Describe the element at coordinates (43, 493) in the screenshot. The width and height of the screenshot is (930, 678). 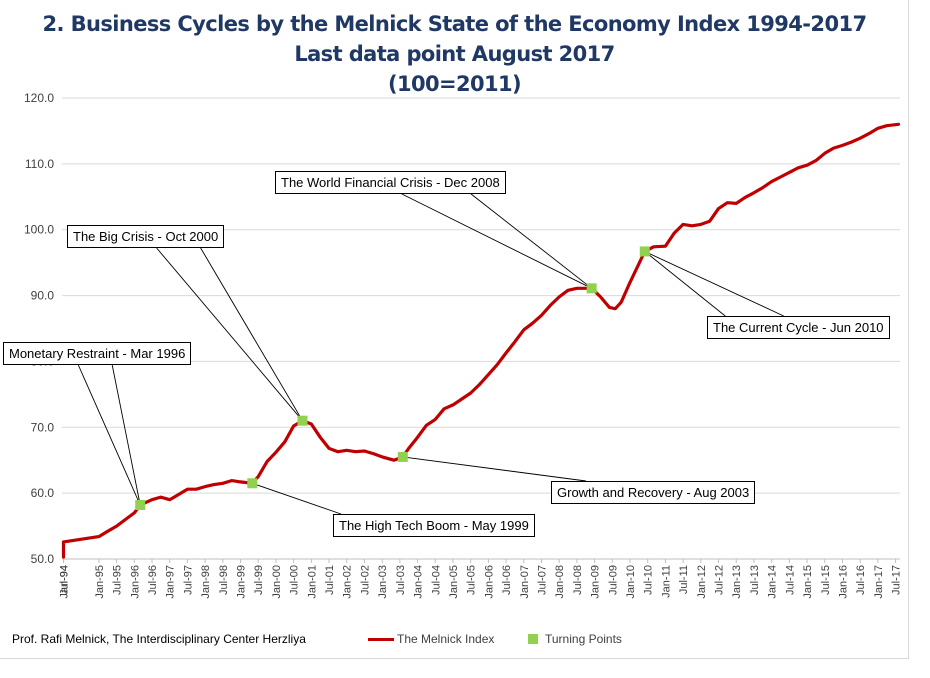
I see `y-tick-label: 60.0` at that location.